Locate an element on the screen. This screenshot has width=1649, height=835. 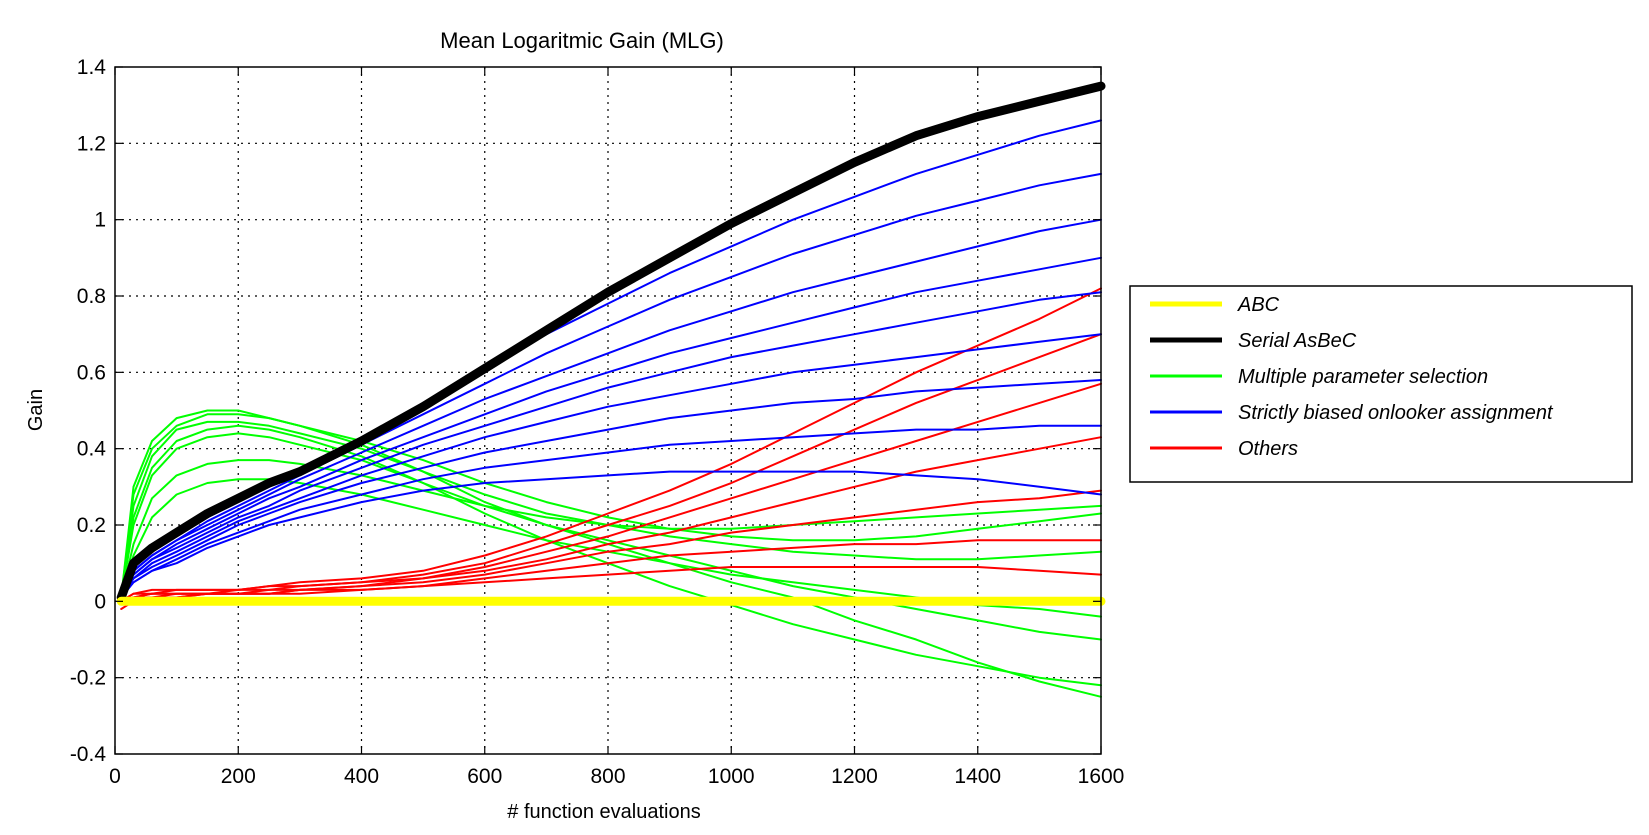
y-tick-label: 1 is located at coordinates (100, 220).